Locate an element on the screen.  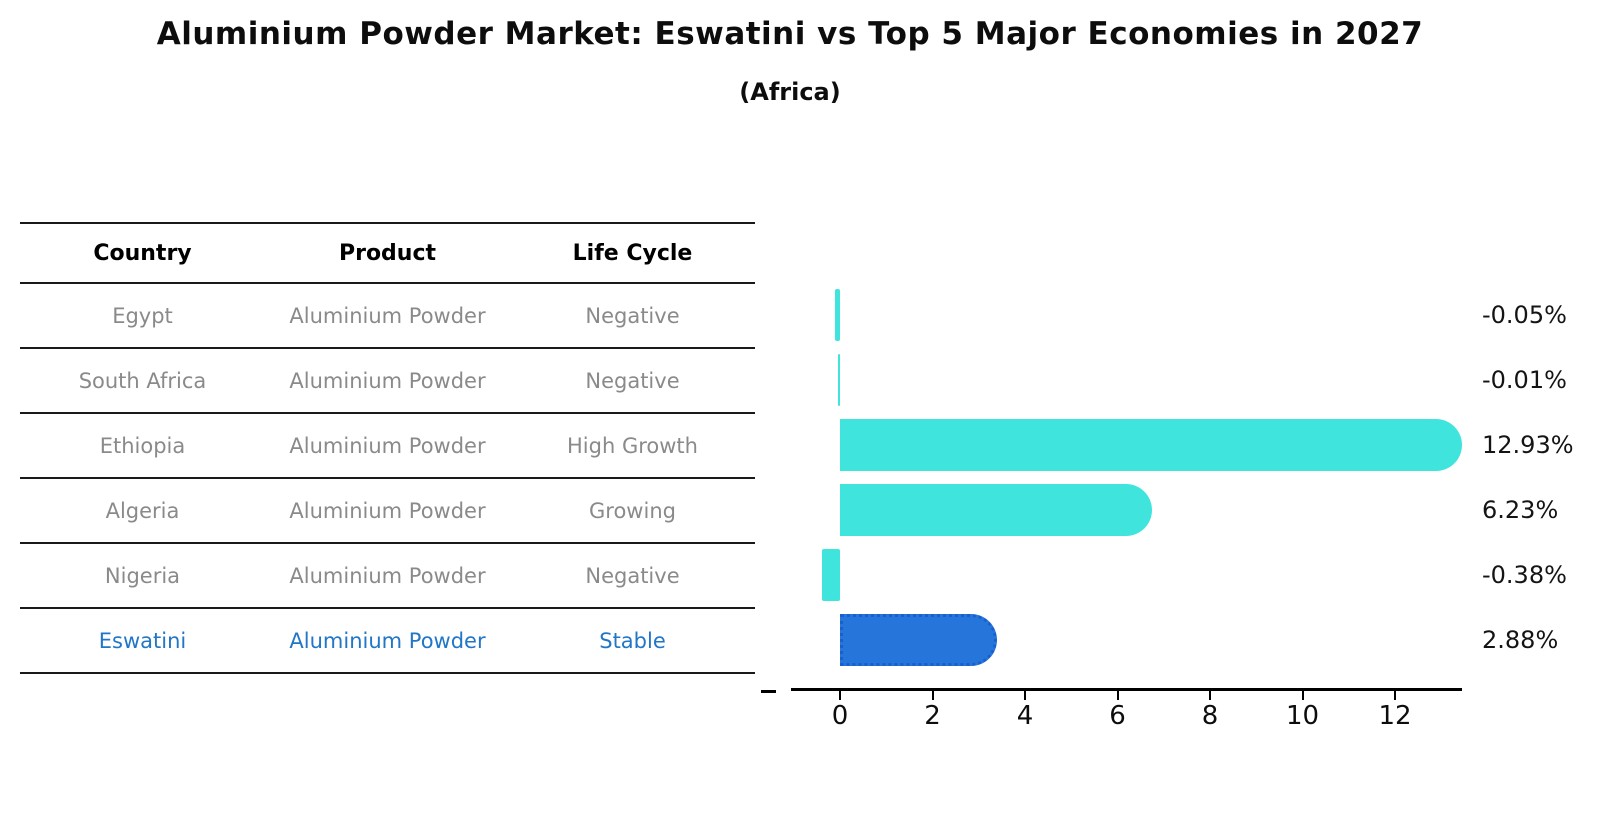
value-label-algeria: 6.23% is located at coordinates (1520, 509).